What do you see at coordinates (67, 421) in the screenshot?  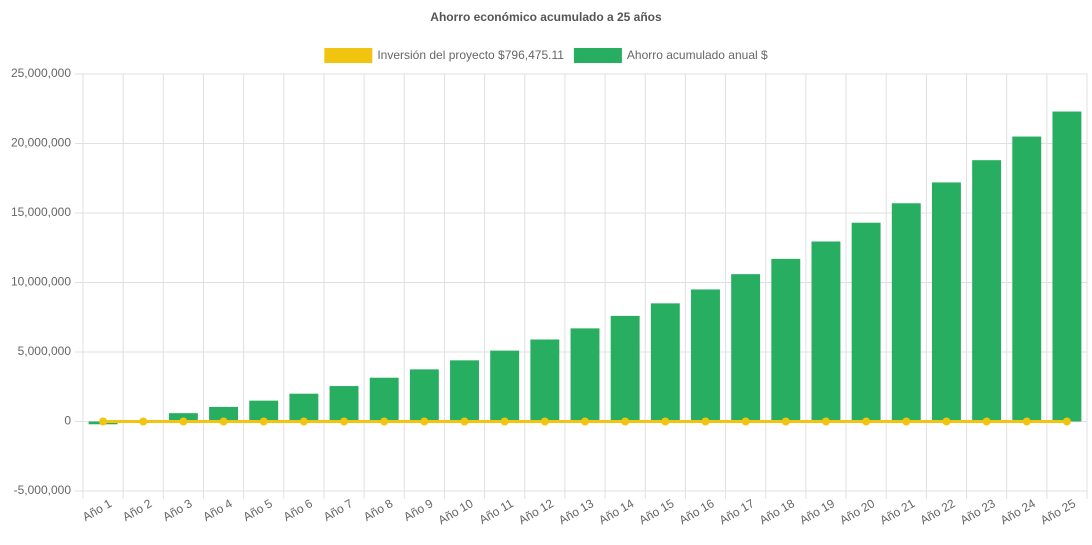 I see `y-tick-label: 0` at bounding box center [67, 421].